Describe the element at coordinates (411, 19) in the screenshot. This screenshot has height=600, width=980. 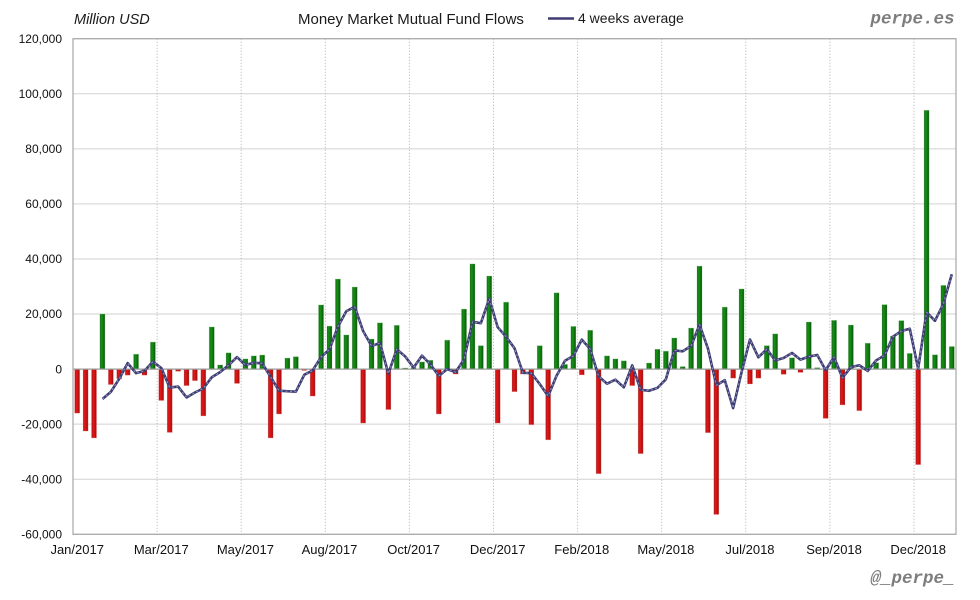
I see `svg-text: Money Market Mutual Fund Flows` at that location.